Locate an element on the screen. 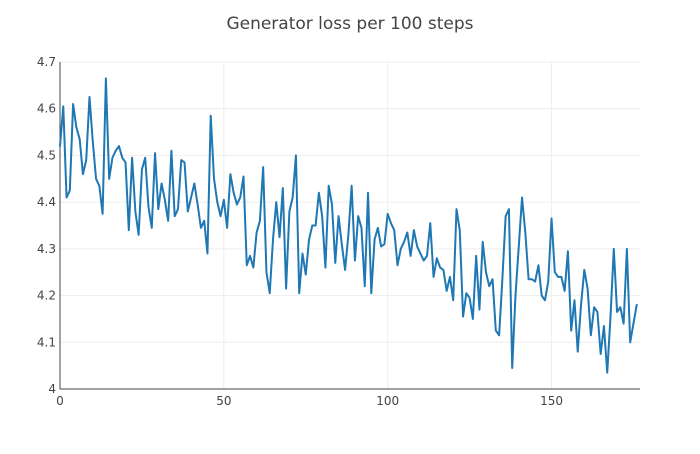 This screenshot has width=700, height=454. y-tick-label: 4.2 is located at coordinates (46, 296).